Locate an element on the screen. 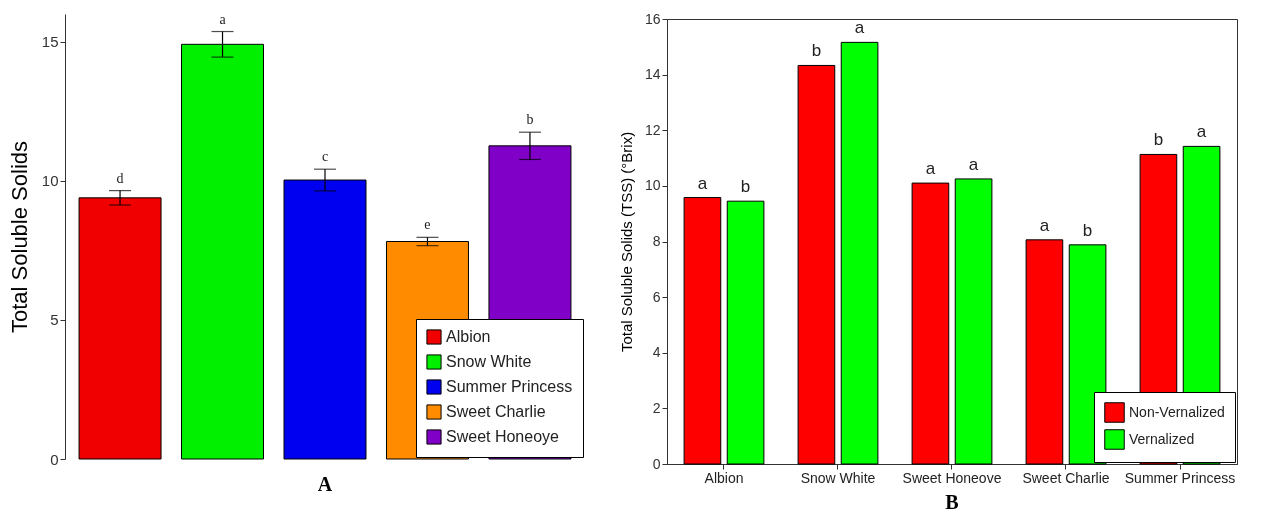 The image size is (1276, 531). annotation: c is located at coordinates (325, 157).